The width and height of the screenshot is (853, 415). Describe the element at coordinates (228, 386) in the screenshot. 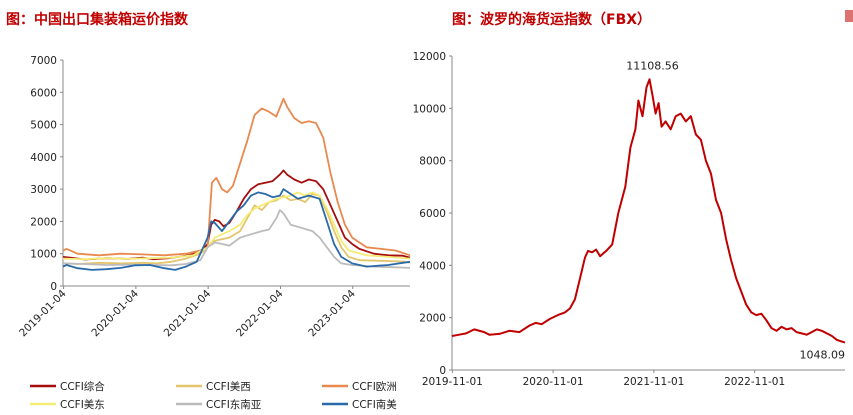

I see `legend-label-1: CCFI美西` at that location.